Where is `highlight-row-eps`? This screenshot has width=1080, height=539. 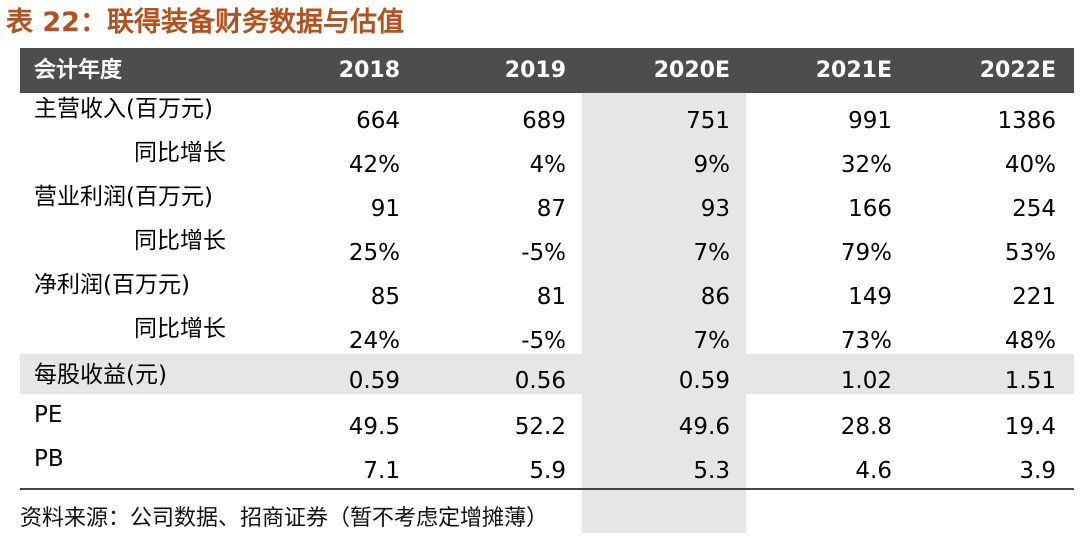 highlight-row-eps is located at coordinates (547, 374).